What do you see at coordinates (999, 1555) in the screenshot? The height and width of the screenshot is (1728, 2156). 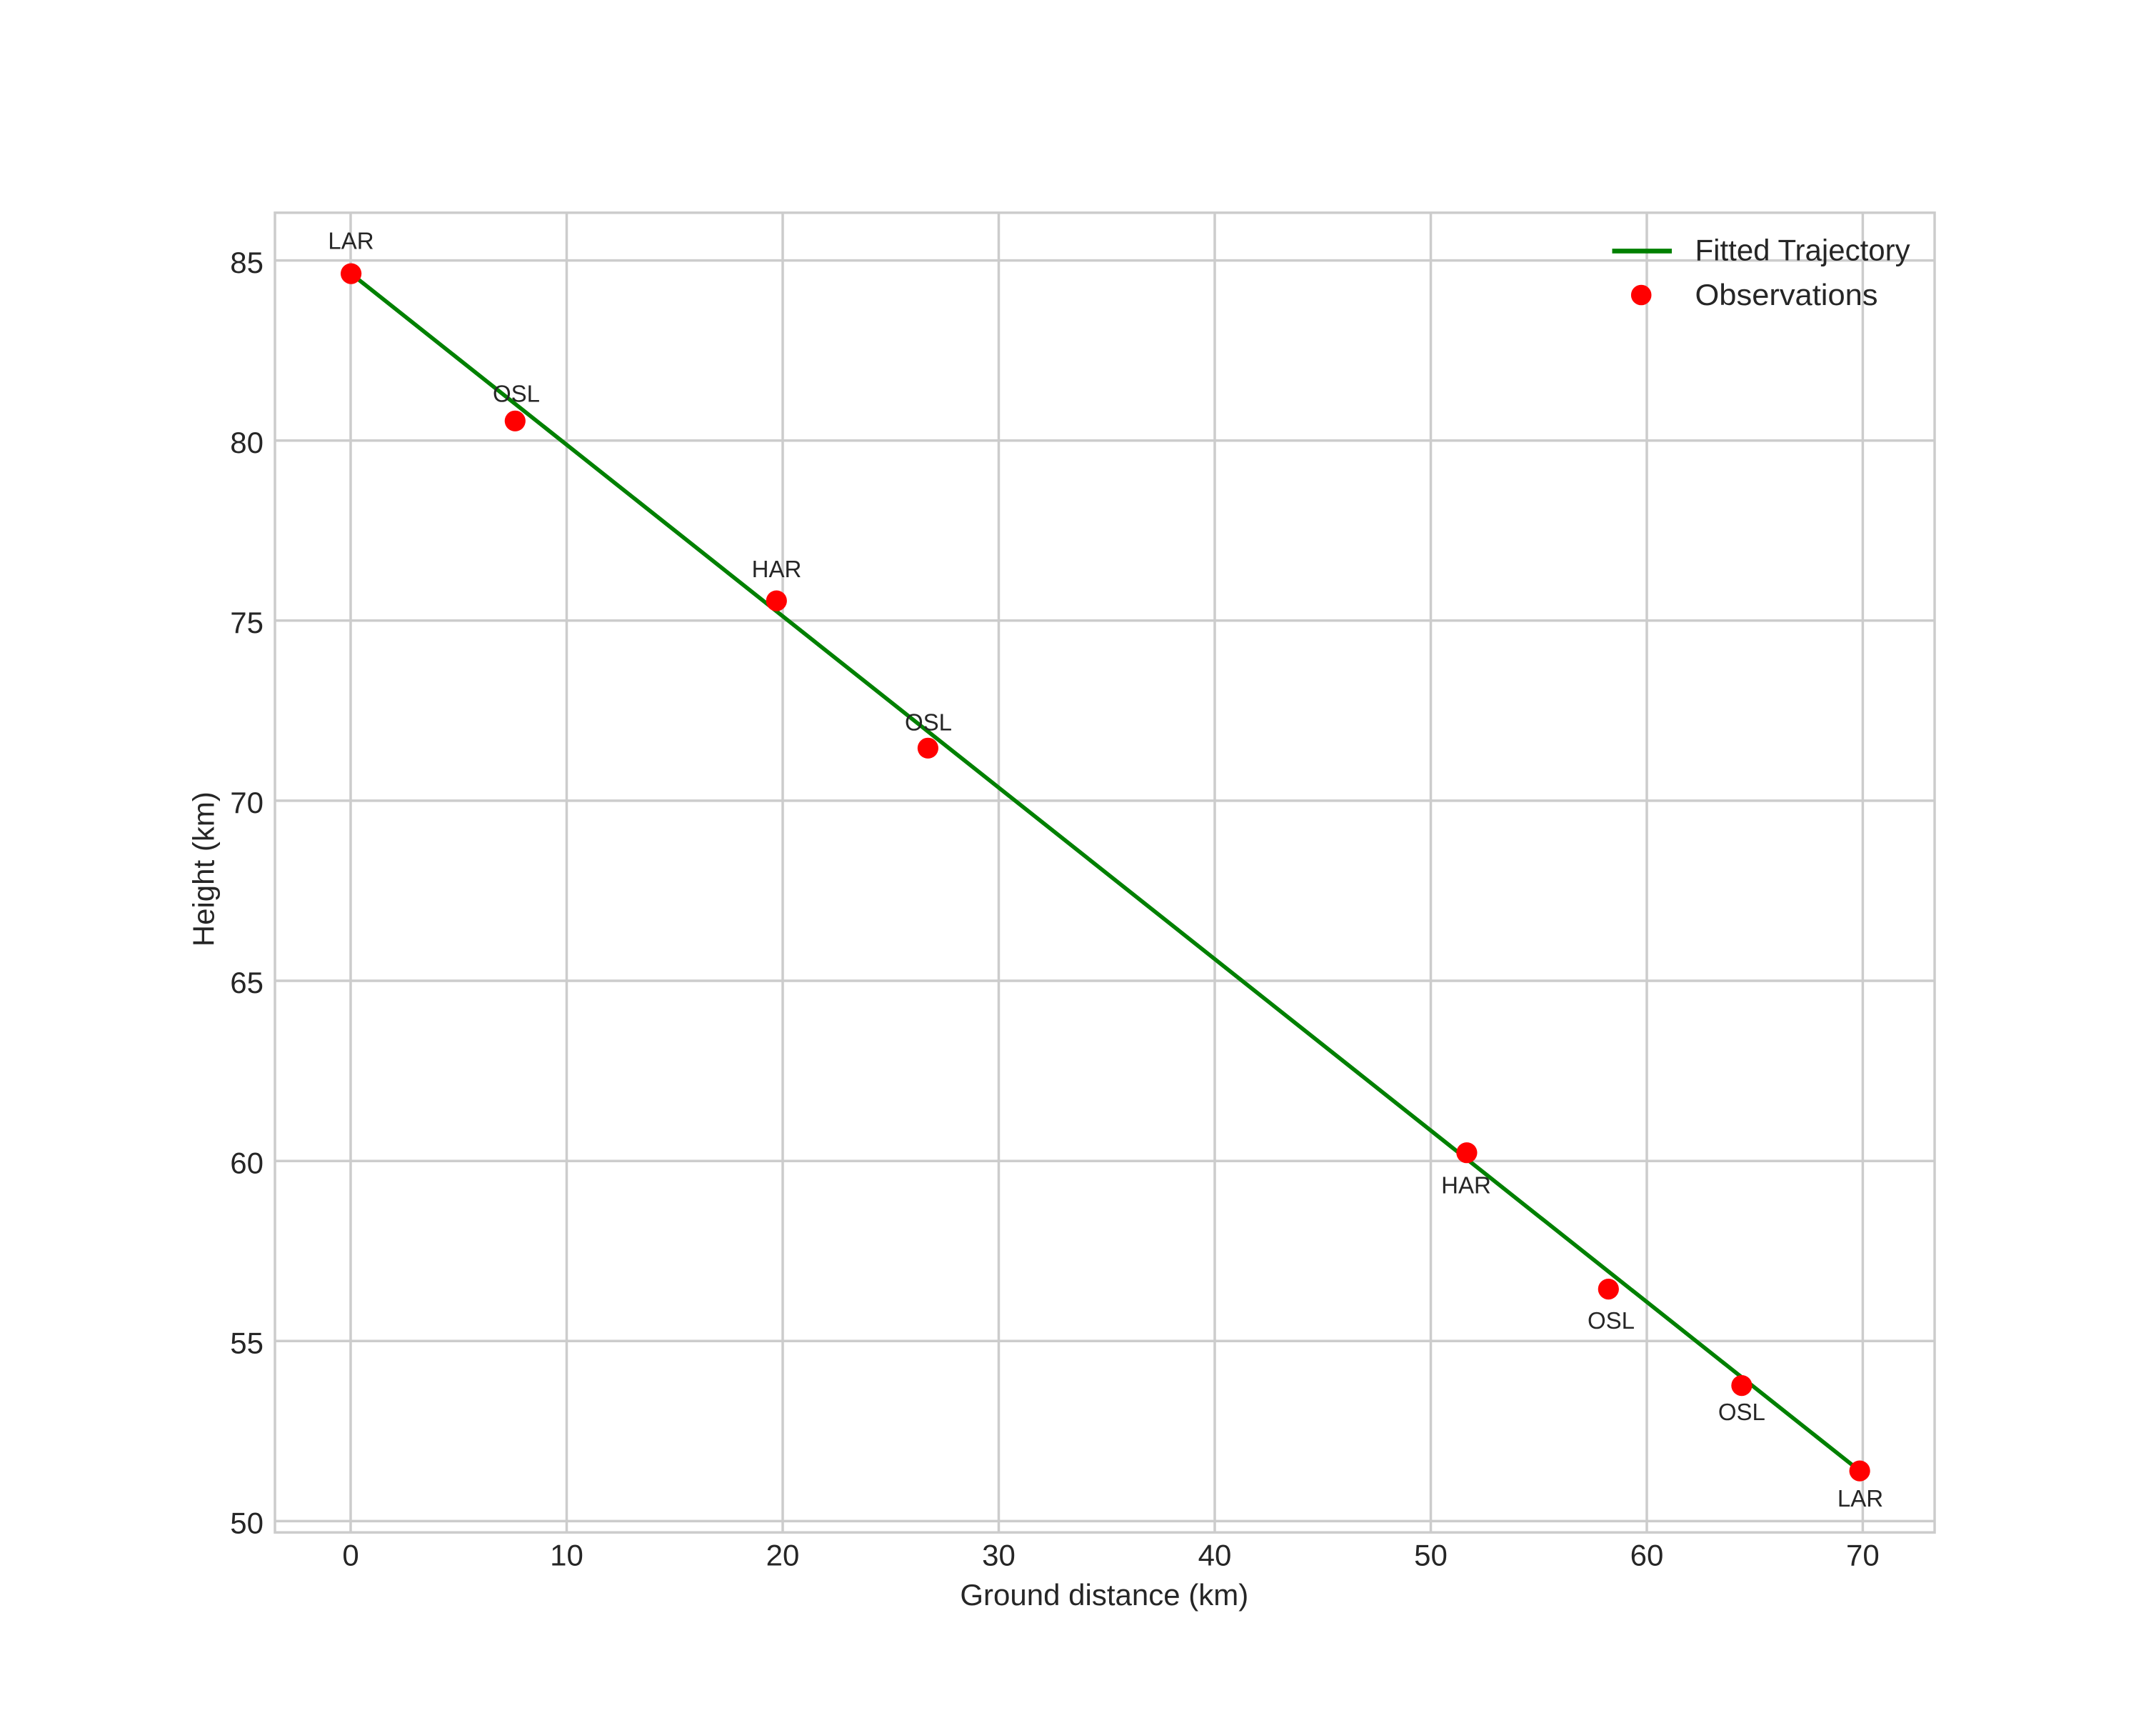 I see `svg-text: 30` at bounding box center [999, 1555].